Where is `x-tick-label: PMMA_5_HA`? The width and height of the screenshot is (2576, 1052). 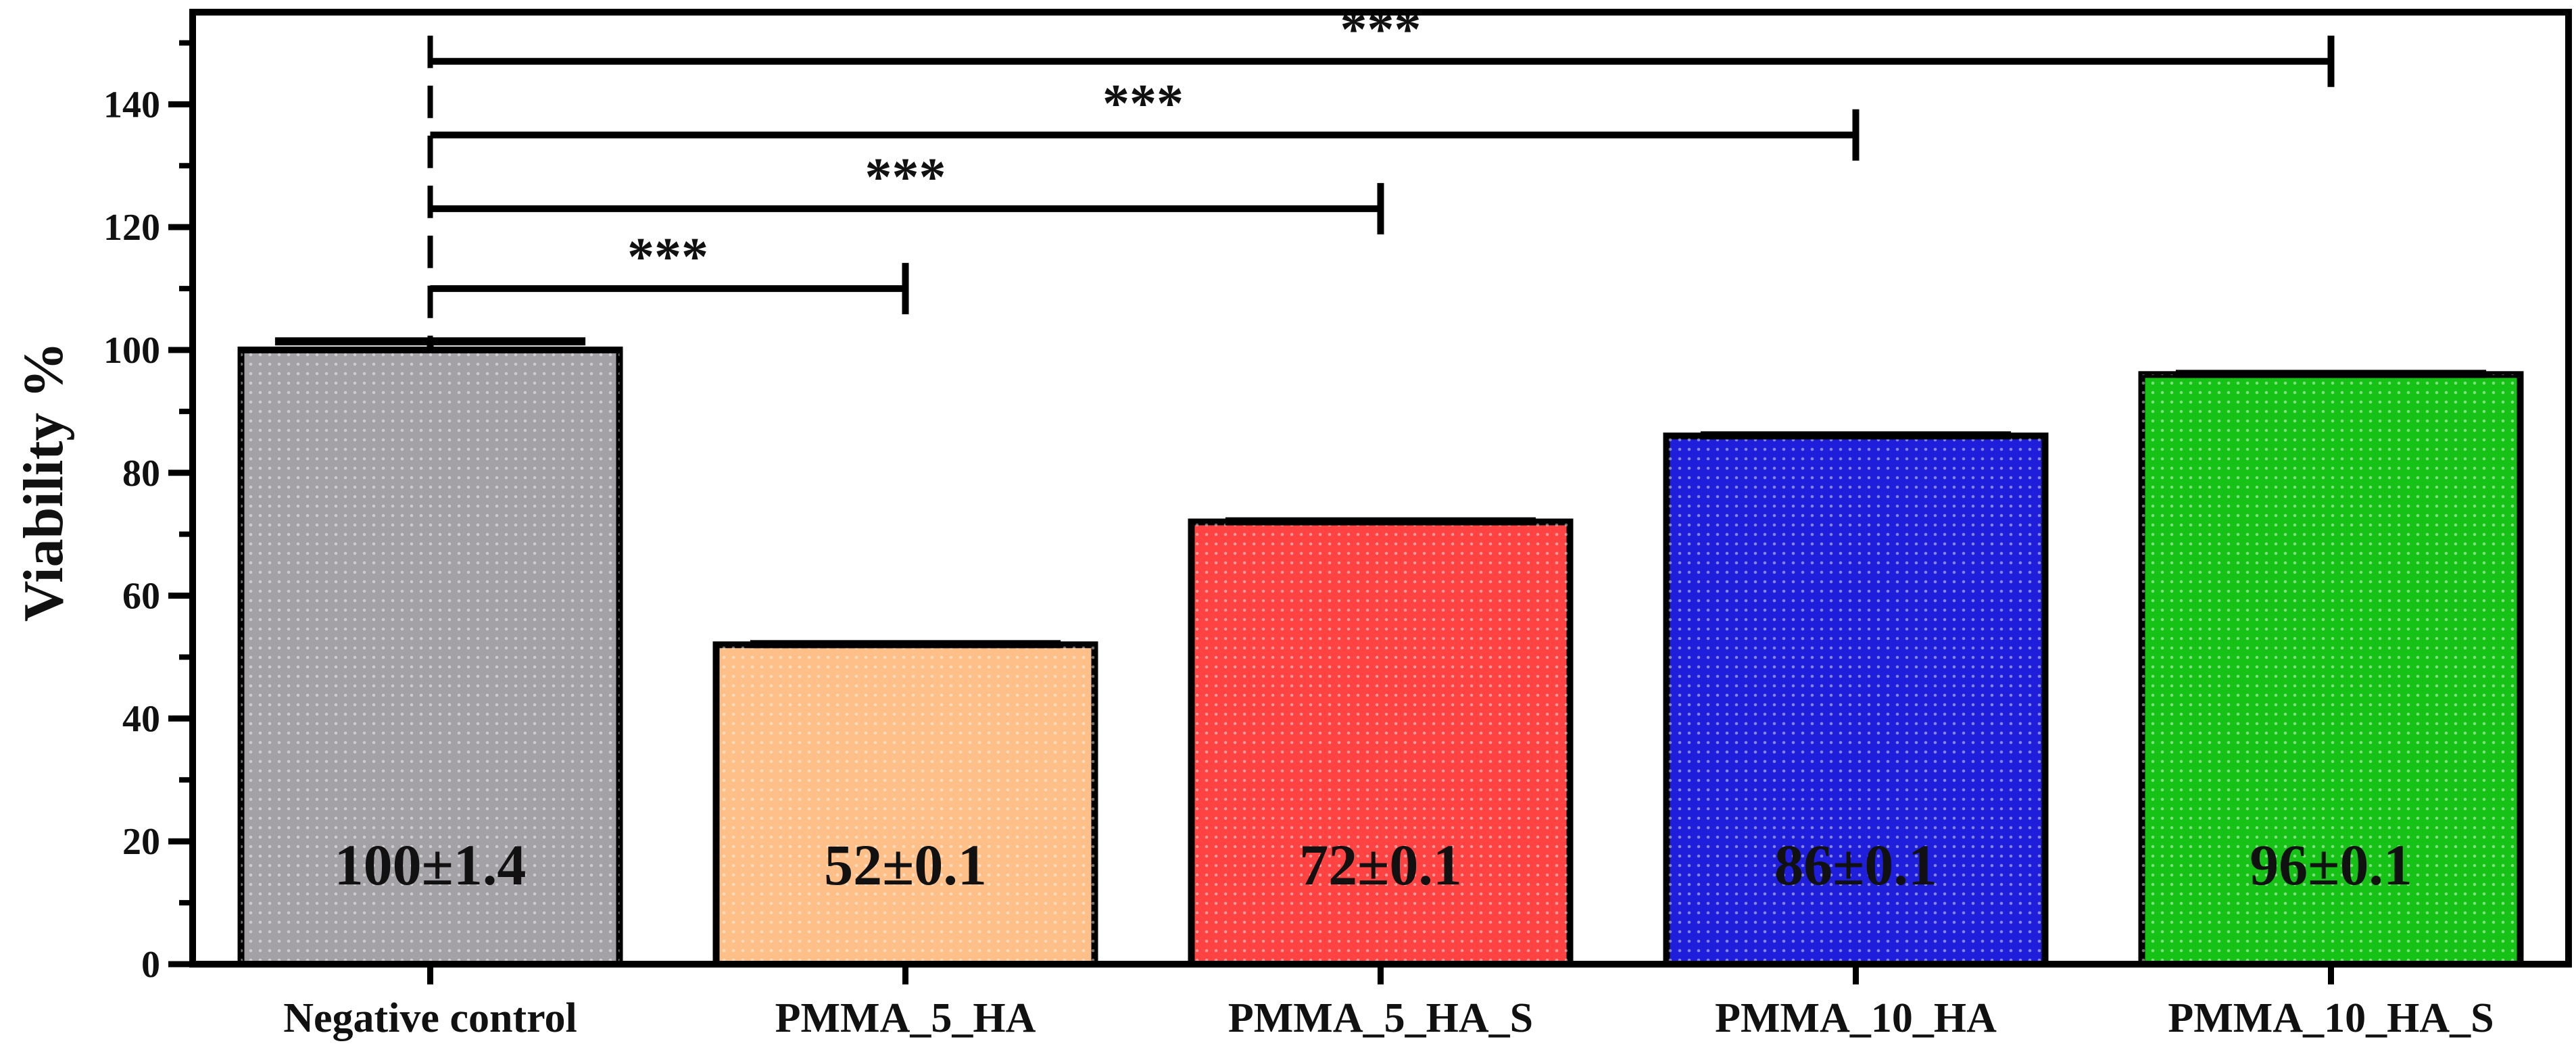 x-tick-label: PMMA_5_HA is located at coordinates (905, 1018).